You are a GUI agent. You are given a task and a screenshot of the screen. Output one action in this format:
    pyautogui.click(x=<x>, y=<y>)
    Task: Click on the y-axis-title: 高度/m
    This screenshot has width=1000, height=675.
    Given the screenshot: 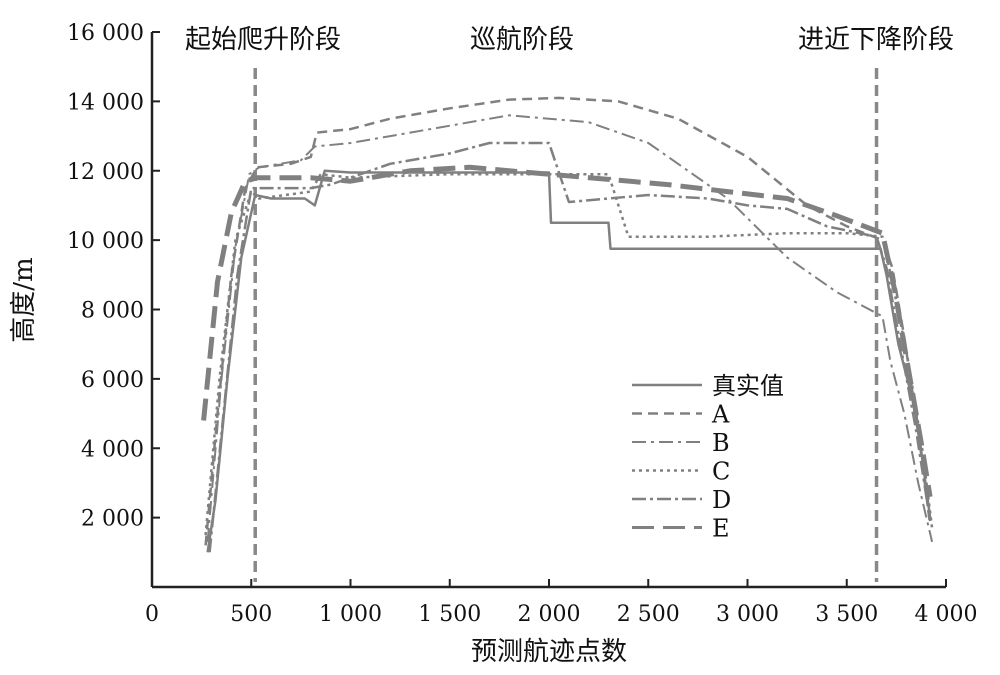 What is the action you would take?
    pyautogui.click(x=24, y=299)
    